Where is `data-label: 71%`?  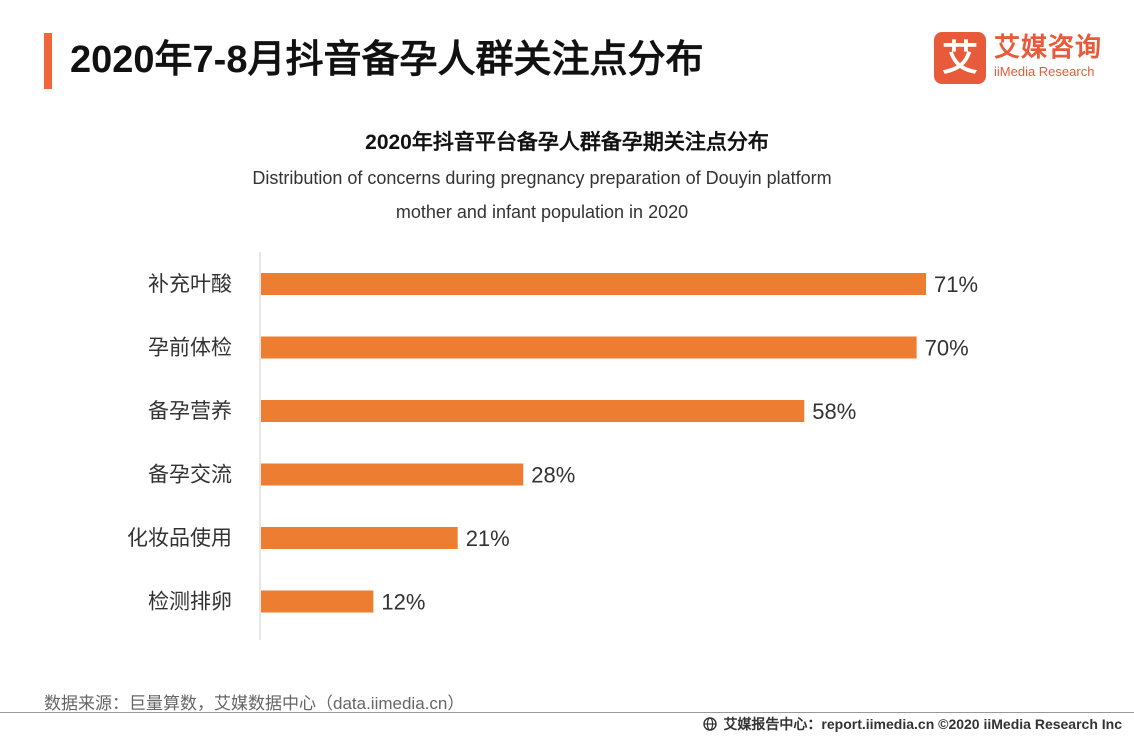
data-label: 71% is located at coordinates (956, 284).